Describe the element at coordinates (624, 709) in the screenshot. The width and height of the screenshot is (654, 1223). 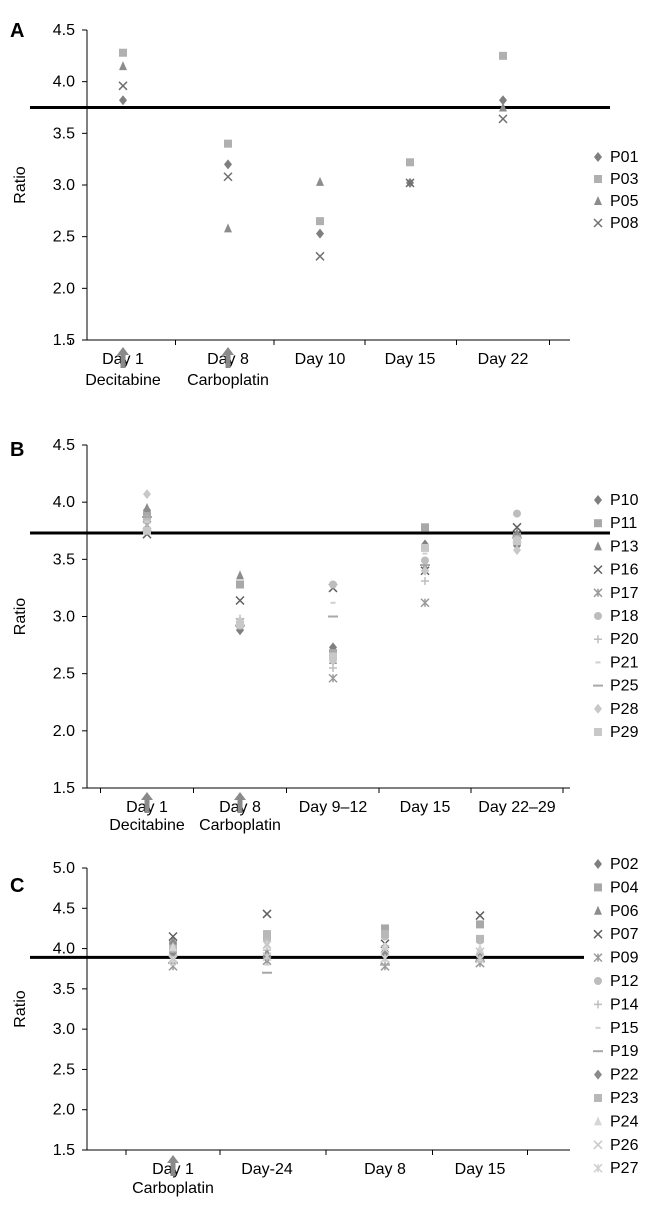
I see `legend-label: P28` at that location.